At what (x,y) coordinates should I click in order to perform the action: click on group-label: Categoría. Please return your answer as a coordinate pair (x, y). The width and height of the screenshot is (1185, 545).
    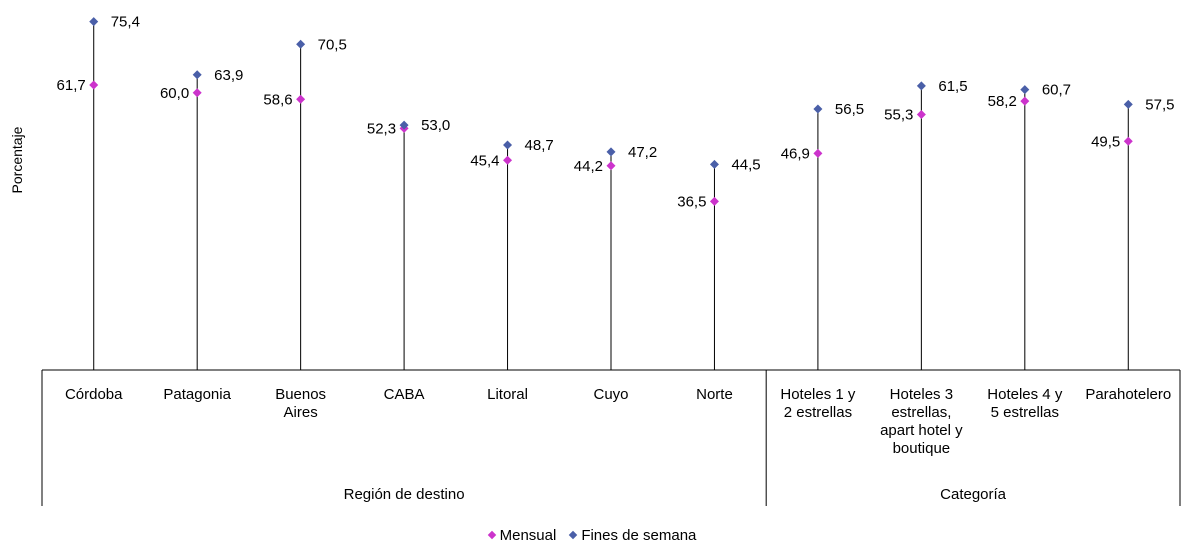
    Looking at the image, I should click on (973, 494).